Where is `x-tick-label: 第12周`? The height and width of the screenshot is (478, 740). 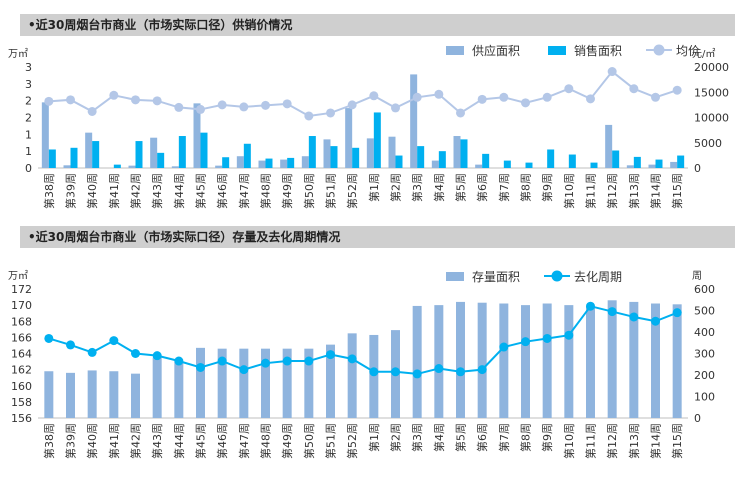 x-tick-label: 第12周 is located at coordinates (612, 191).